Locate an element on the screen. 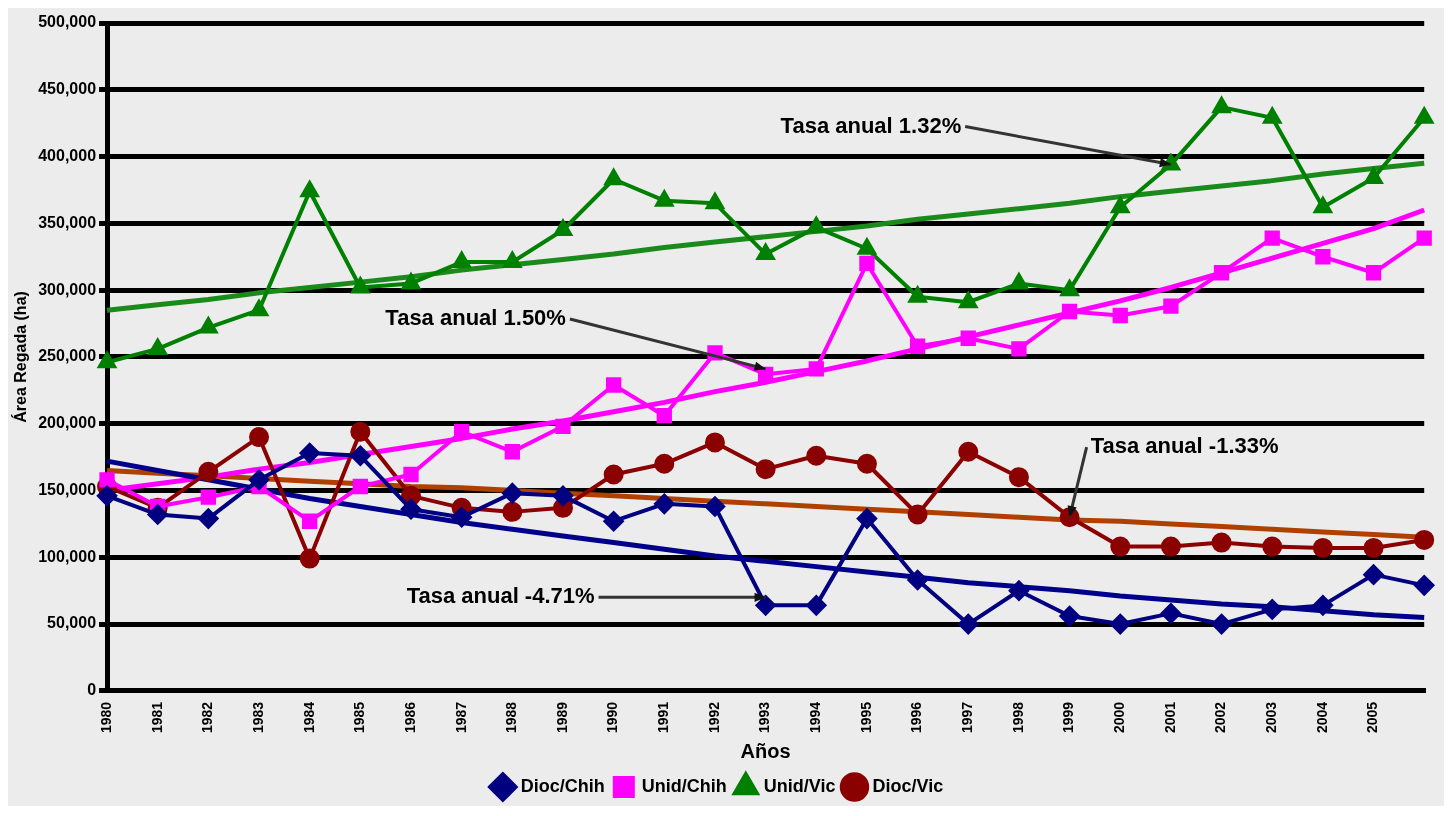  x-tick-label: 2001 is located at coordinates (1169, 717).